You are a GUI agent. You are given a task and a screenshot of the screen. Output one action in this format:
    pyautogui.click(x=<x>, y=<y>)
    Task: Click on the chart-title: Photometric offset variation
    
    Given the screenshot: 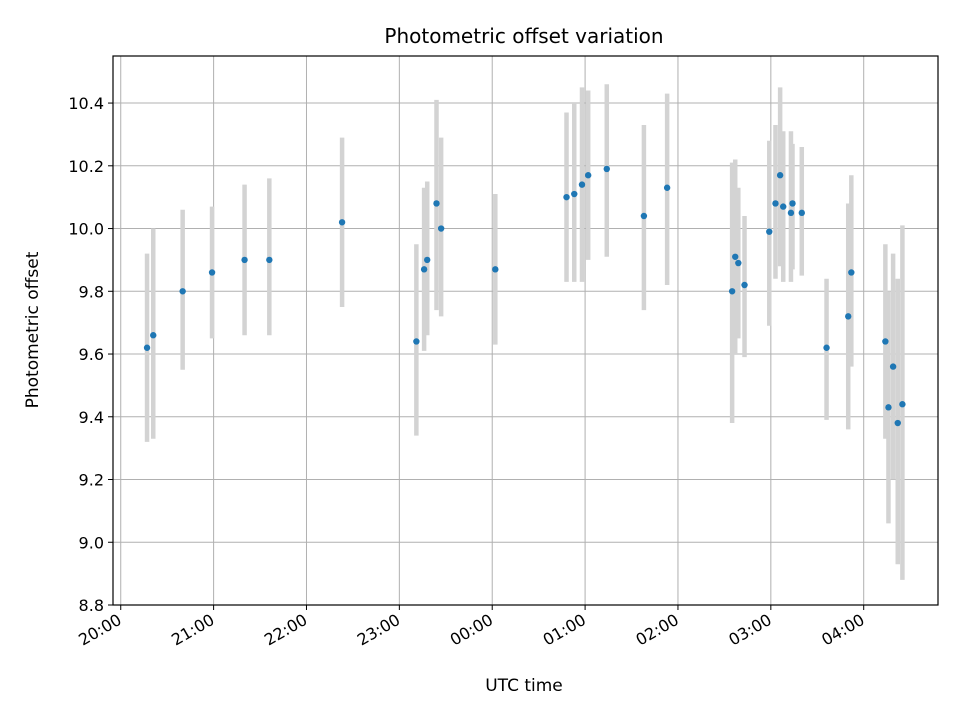 What is the action you would take?
    pyautogui.click(x=523, y=36)
    